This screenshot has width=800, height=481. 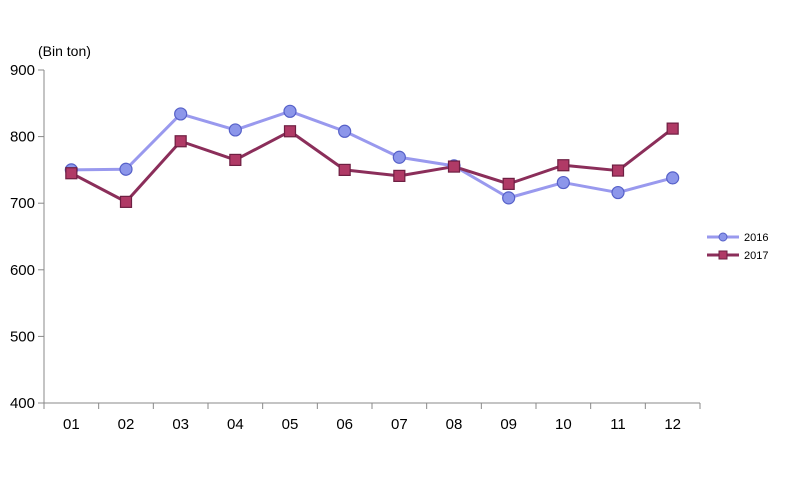 What do you see at coordinates (454, 424) in the screenshot?
I see `x-tick-label: 08` at bounding box center [454, 424].